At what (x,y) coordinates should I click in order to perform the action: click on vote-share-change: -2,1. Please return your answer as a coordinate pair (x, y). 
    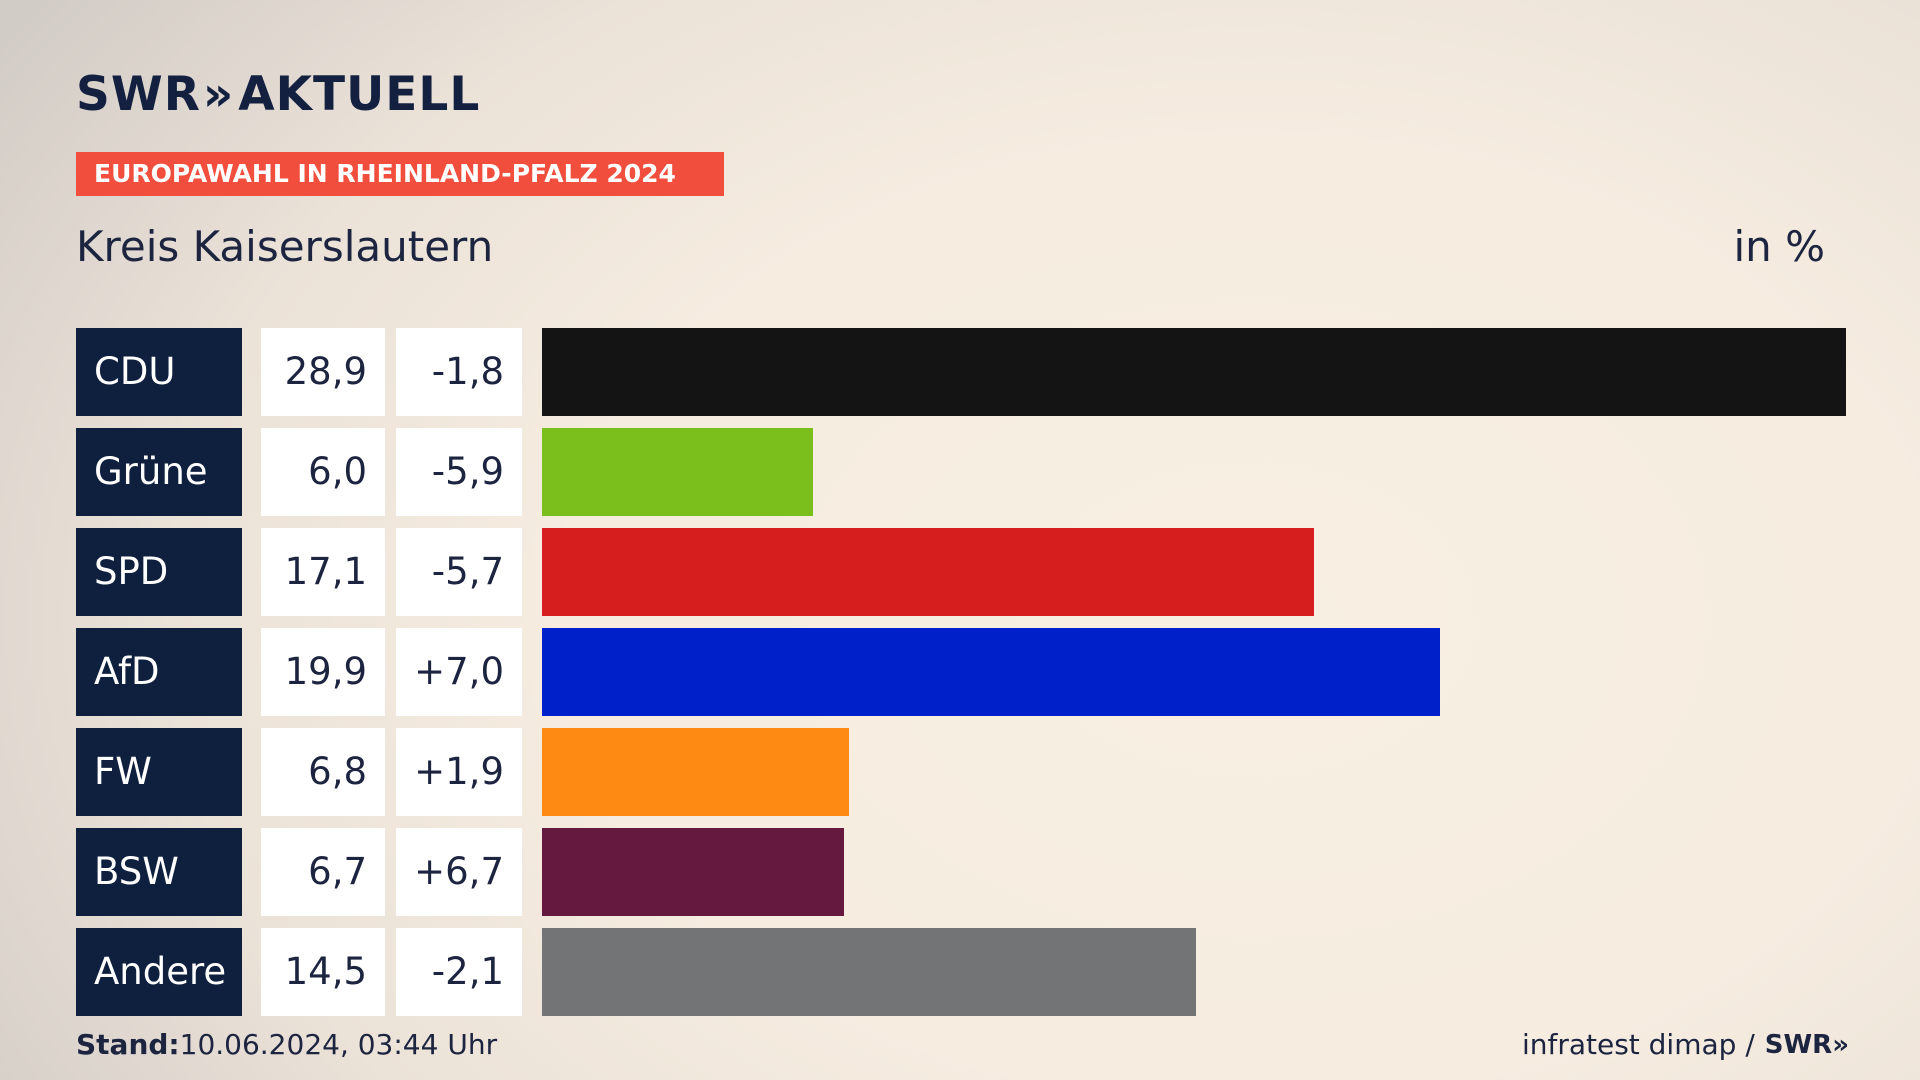
    Looking at the image, I should click on (459, 972).